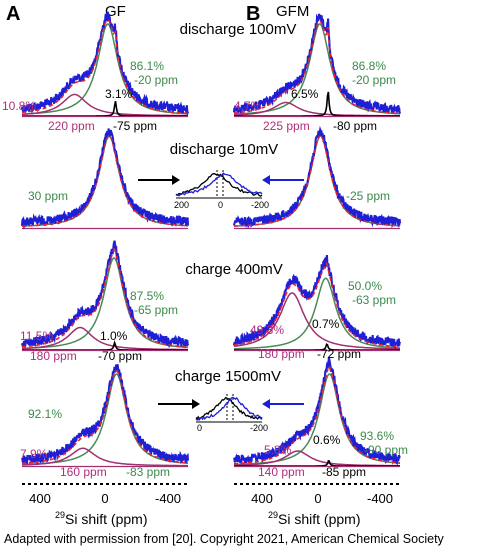 The height and width of the screenshot is (554, 480). What do you see at coordinates (327, 440) in the screenshot?
I see `label-black-pct: 0.6%` at bounding box center [327, 440].